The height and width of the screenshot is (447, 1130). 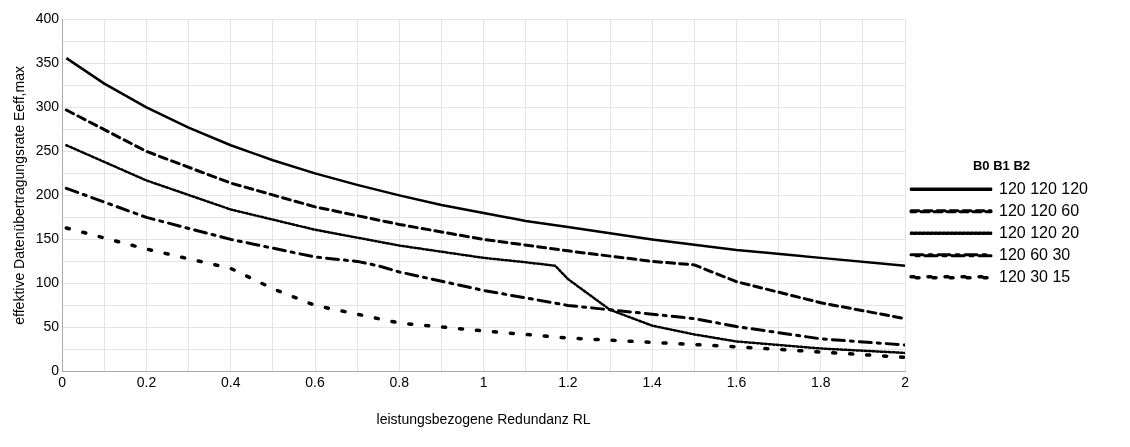 What do you see at coordinates (47, 282) in the screenshot?
I see `y-tick-label: 100` at bounding box center [47, 282].